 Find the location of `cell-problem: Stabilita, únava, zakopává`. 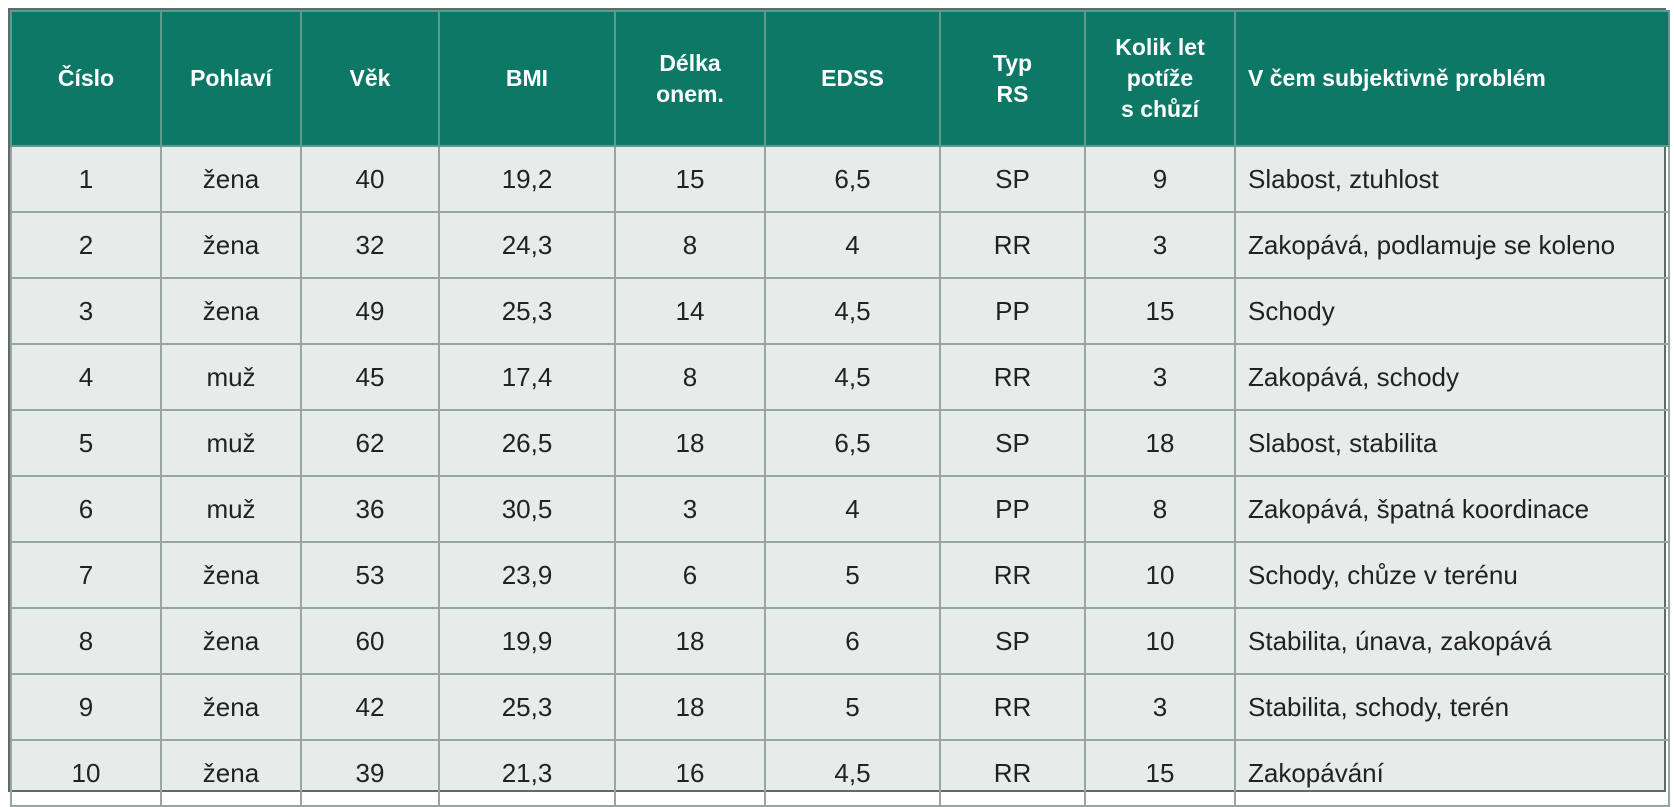

cell-problem: Stabilita, únava, zakopává is located at coordinates (1452, 641).